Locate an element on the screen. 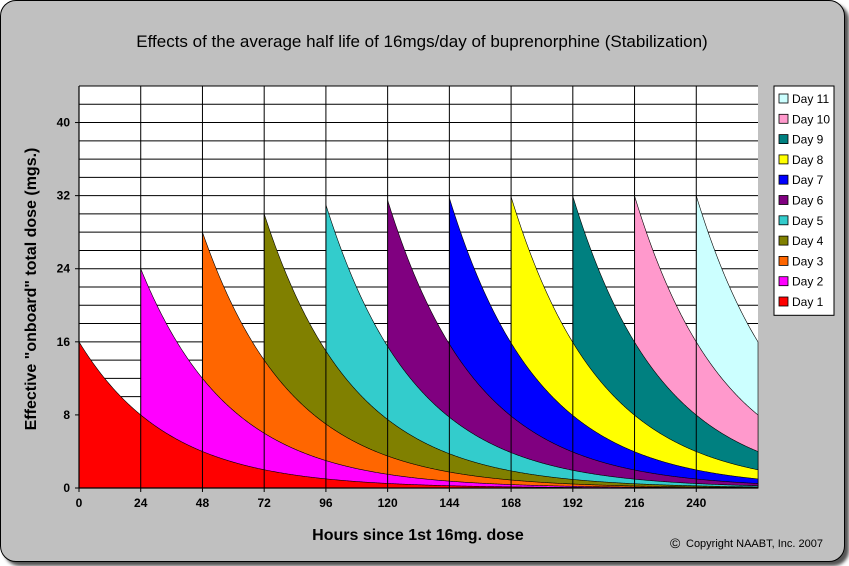  y-tick-label: 24 is located at coordinates (64, 269).